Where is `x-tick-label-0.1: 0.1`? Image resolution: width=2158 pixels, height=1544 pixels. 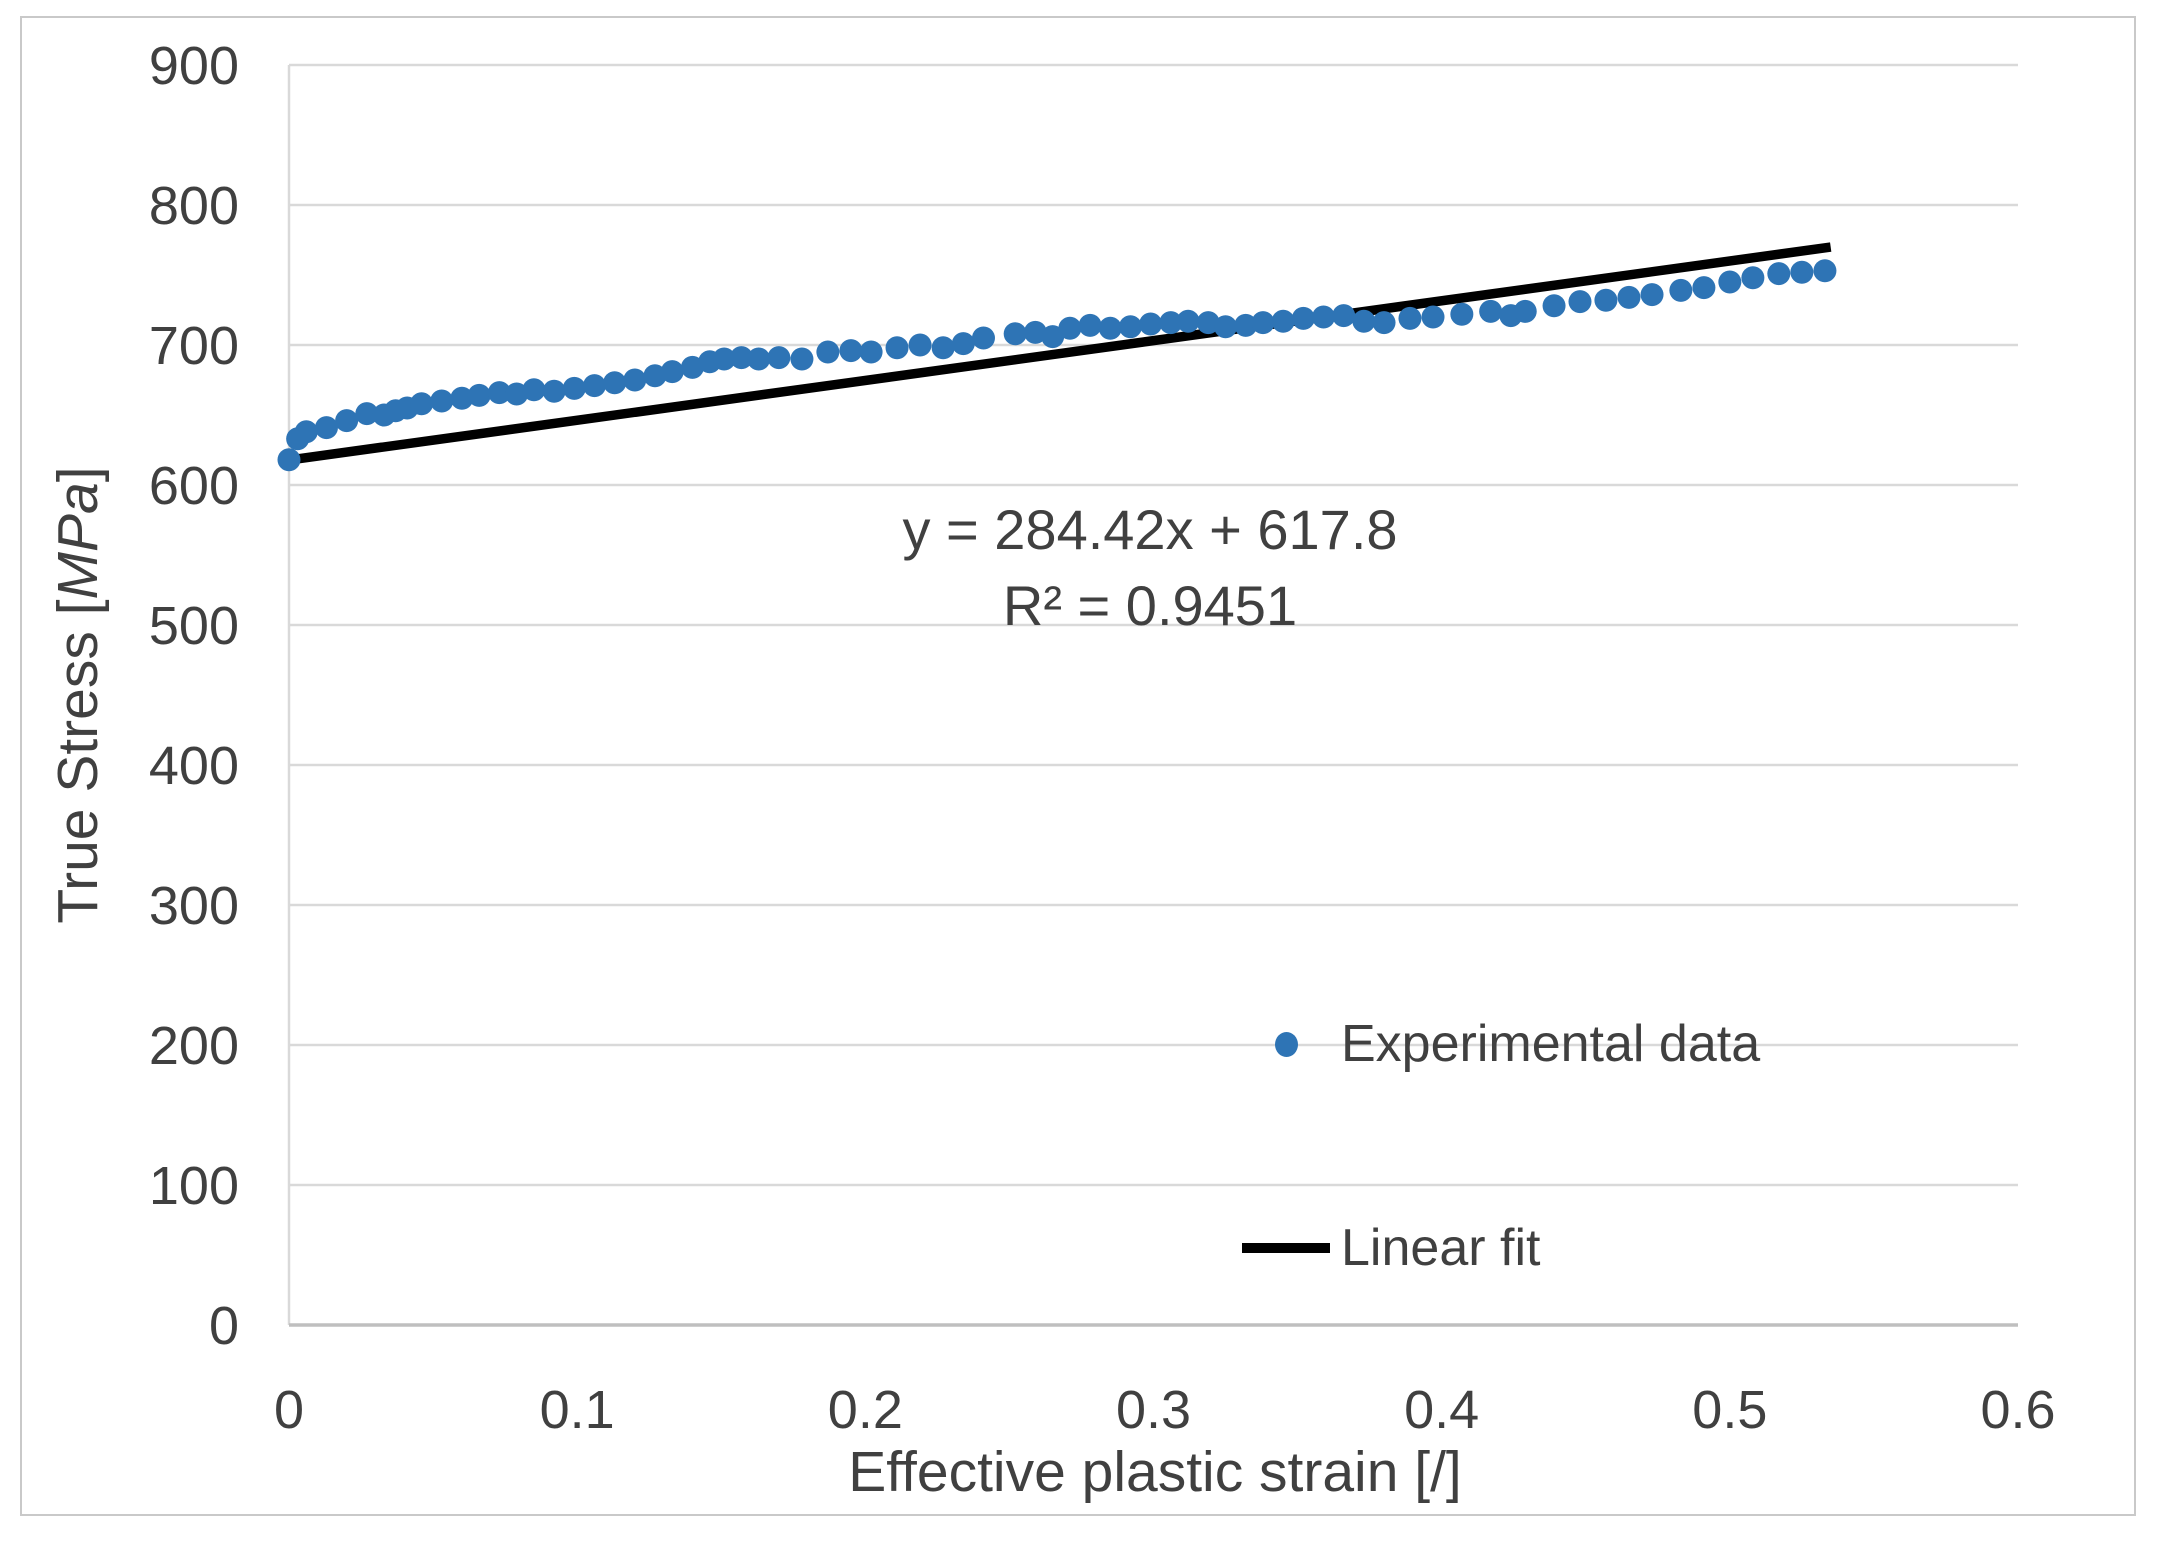
x-tick-label-0.1: 0.1 is located at coordinates (577, 1410).